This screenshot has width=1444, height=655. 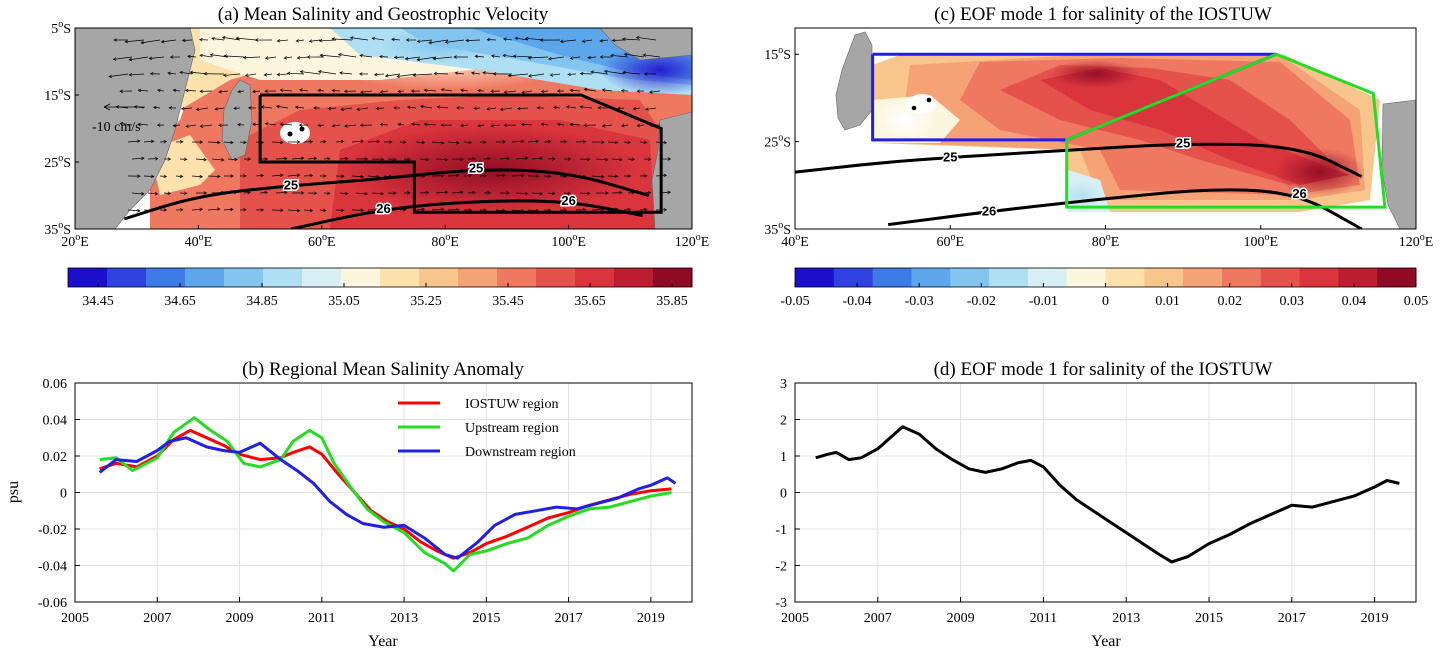 What do you see at coordinates (1106, 241) in the screenshot?
I see `x-tick-label: 80oE` at bounding box center [1106, 241].